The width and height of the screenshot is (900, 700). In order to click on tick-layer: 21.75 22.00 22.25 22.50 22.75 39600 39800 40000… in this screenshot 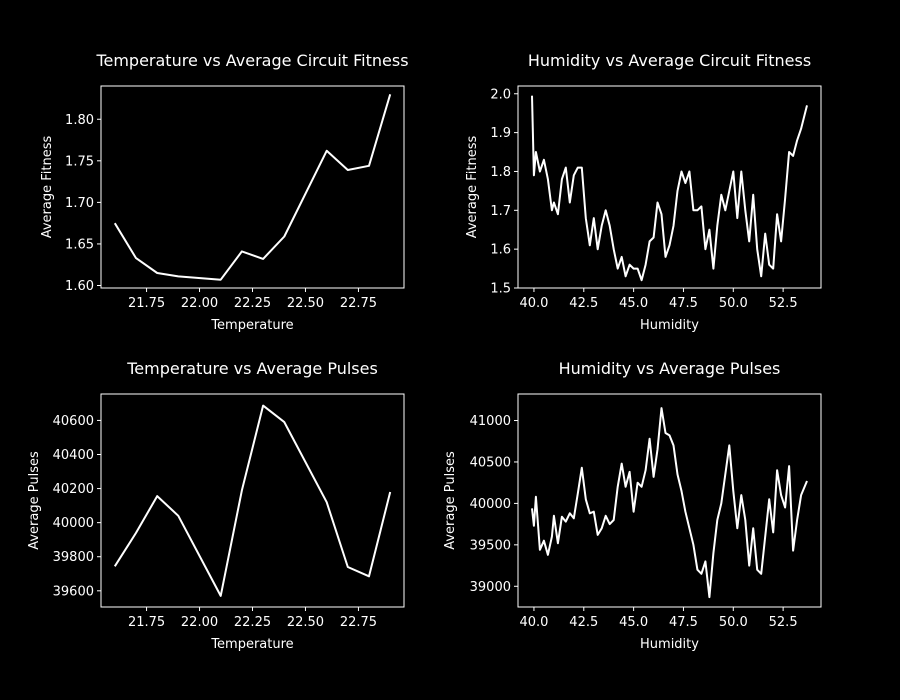, I will do `click(215, 522)`.